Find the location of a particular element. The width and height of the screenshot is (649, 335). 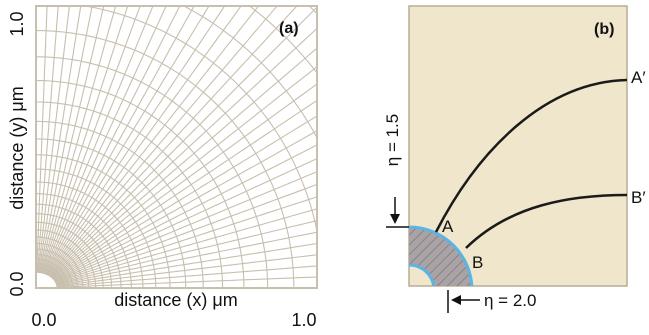

x-tick-label-max: 1.0 is located at coordinates (303, 320).